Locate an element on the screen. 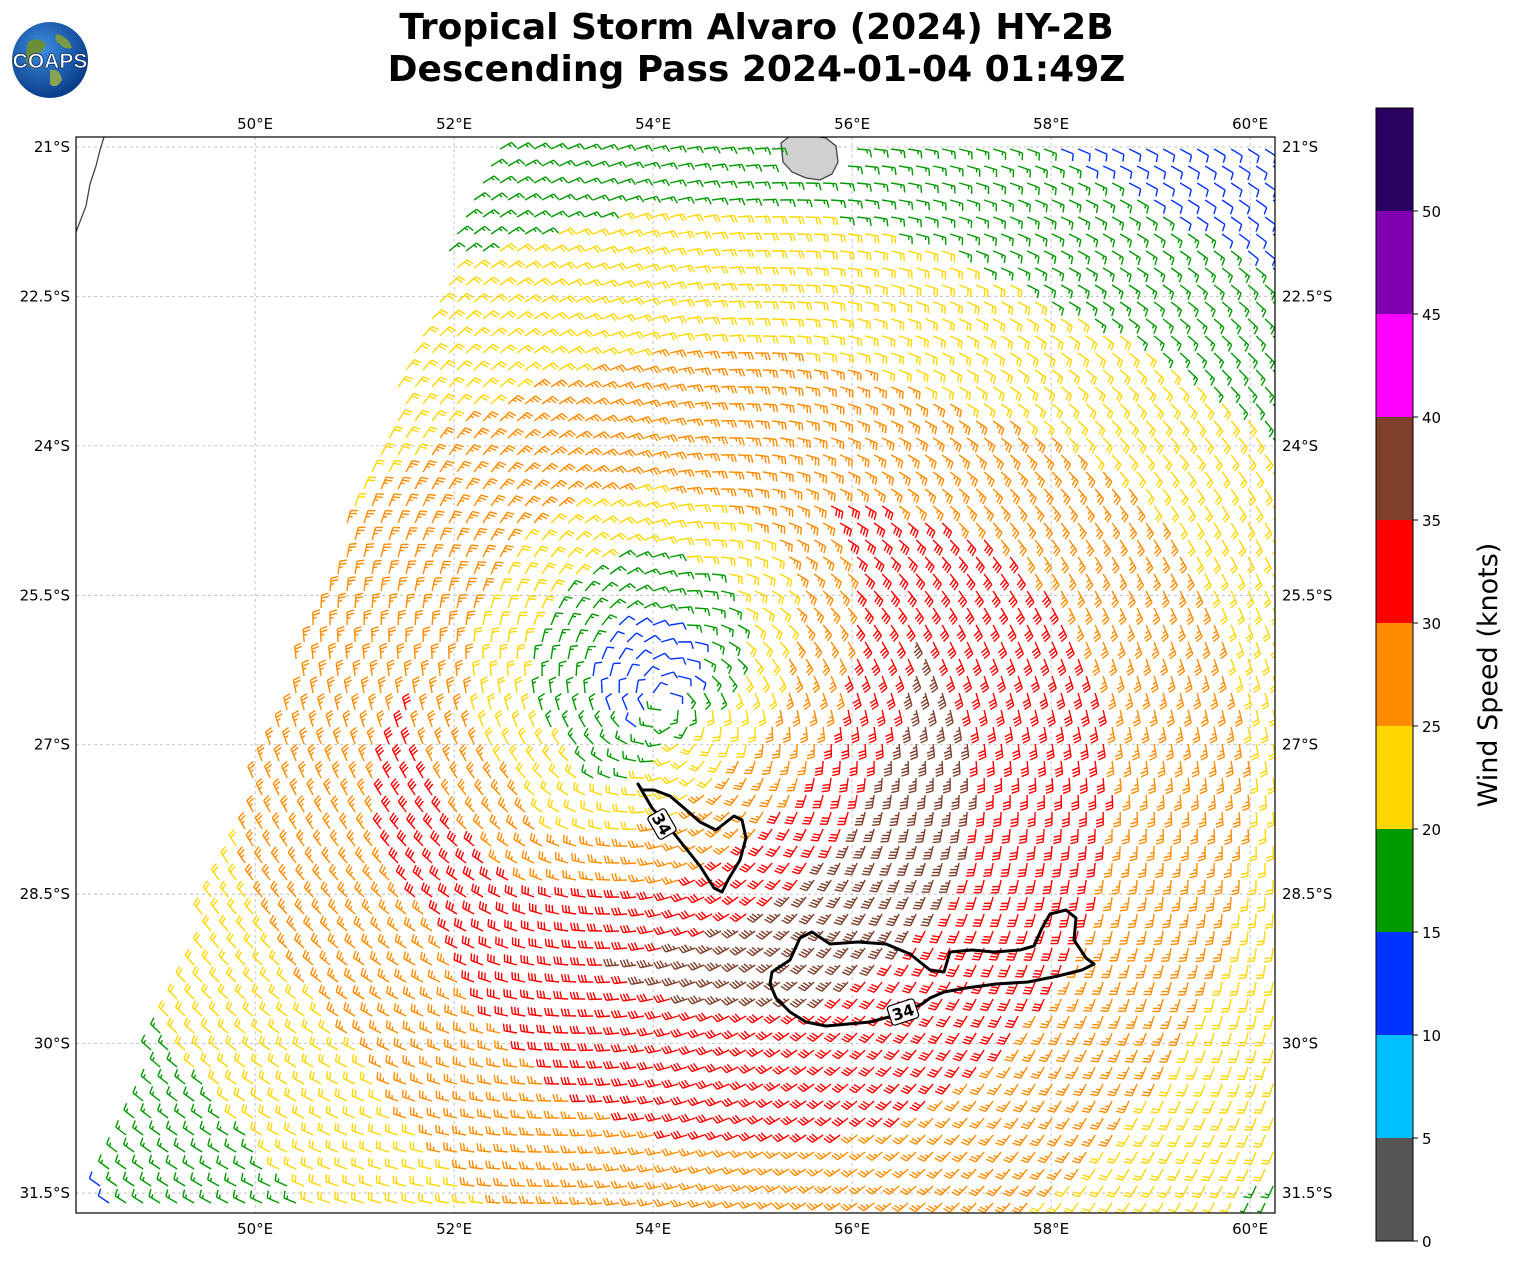 The height and width of the screenshot is (1264, 1513). lon-tick-label-top: 56°E is located at coordinates (852, 124).